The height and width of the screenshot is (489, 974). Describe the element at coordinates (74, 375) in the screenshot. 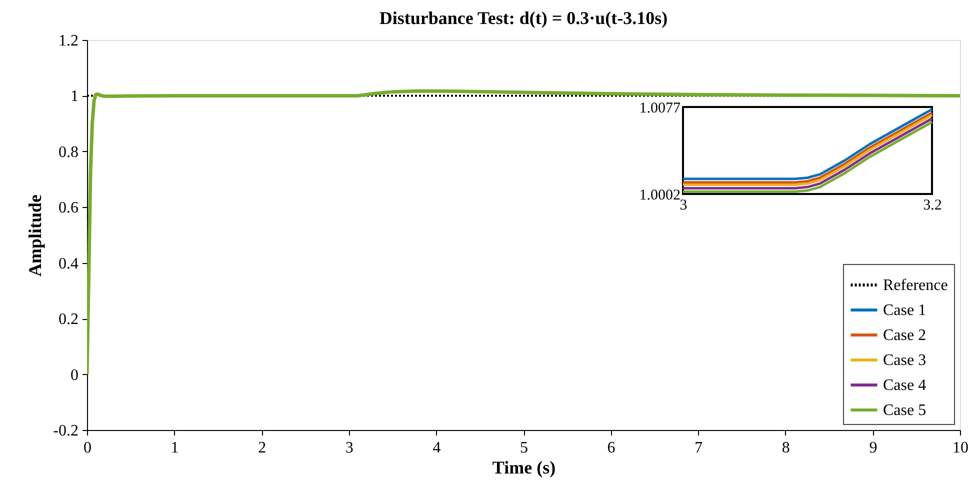

I see `y-tick-label: 0` at that location.